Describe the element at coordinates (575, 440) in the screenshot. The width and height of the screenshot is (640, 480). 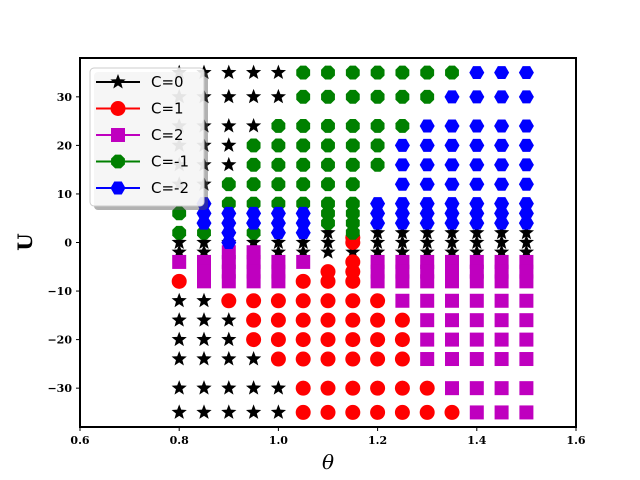
I see `x-tick-label: 1.6` at that location.